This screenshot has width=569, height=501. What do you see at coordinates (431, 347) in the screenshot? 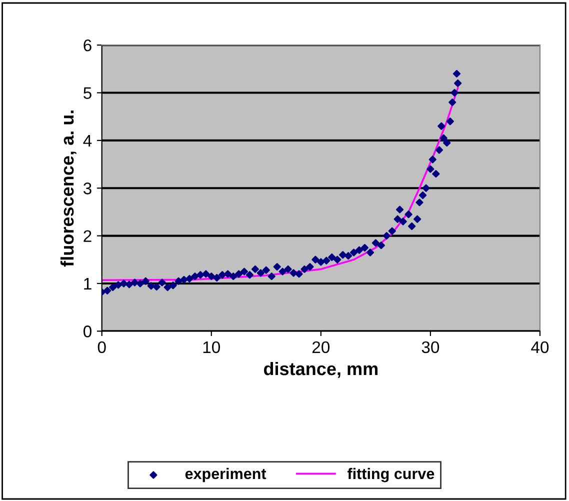
I see `x-tick-label: 30` at bounding box center [431, 347].